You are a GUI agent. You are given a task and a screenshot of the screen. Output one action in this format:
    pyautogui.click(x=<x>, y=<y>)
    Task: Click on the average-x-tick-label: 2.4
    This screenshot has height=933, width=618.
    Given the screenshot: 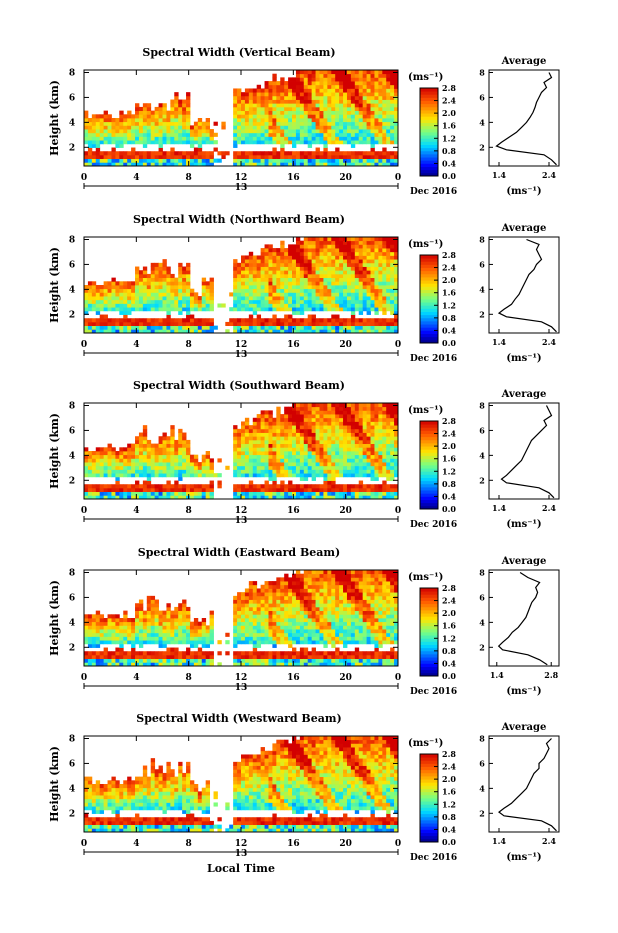 What is the action you would take?
    pyautogui.click(x=549, y=342)
    